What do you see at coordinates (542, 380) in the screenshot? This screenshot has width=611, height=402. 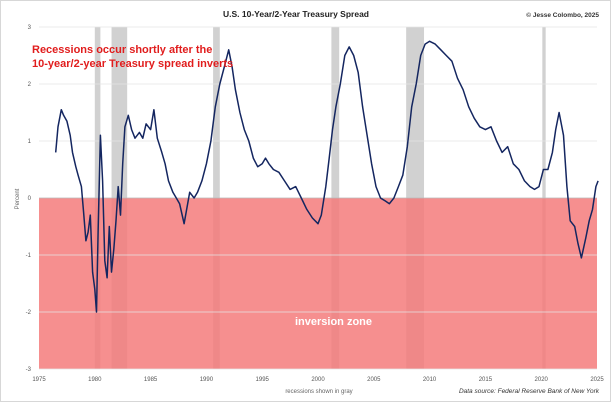 I see `x-tick-label: 2020` at bounding box center [542, 380].